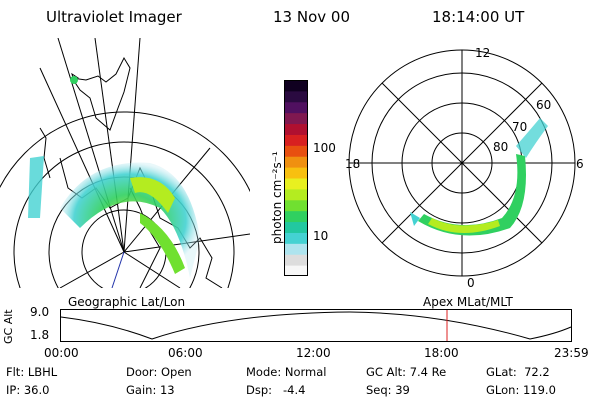 The width and height of the screenshot is (600, 400). What do you see at coordinates (321, 236) in the screenshot?
I see `colorbar-tick-10: 10` at bounding box center [321, 236].